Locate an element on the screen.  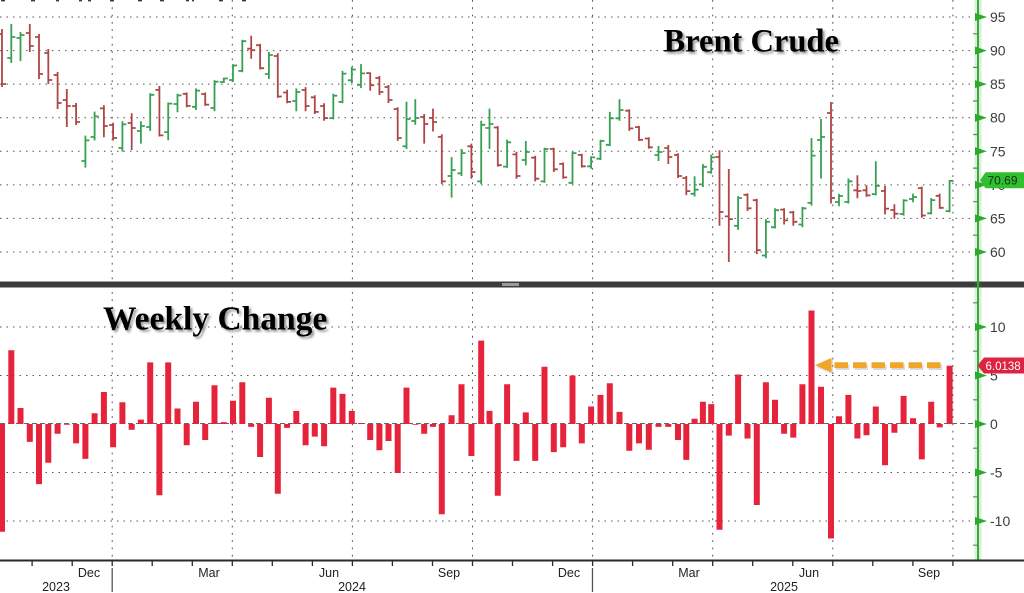
svg-text: 75 is located at coordinates (998, 151).